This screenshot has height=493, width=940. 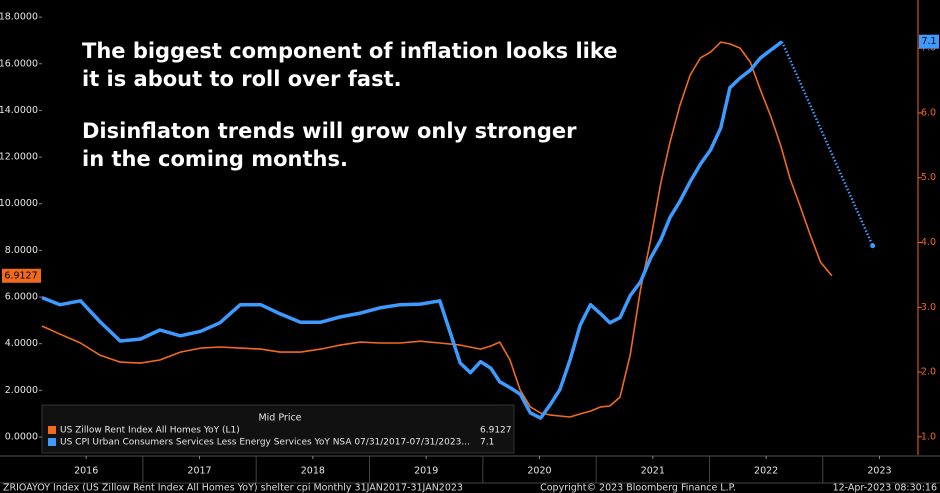 What do you see at coordinates (313, 471) in the screenshot?
I see `x-tick-label: 2018` at bounding box center [313, 471].